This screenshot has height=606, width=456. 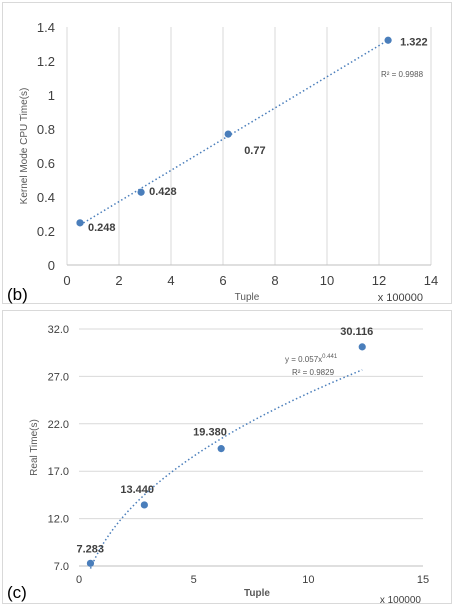 What do you see at coordinates (58, 377) in the screenshot?
I see `y-tick-label: 27.0` at bounding box center [58, 377].